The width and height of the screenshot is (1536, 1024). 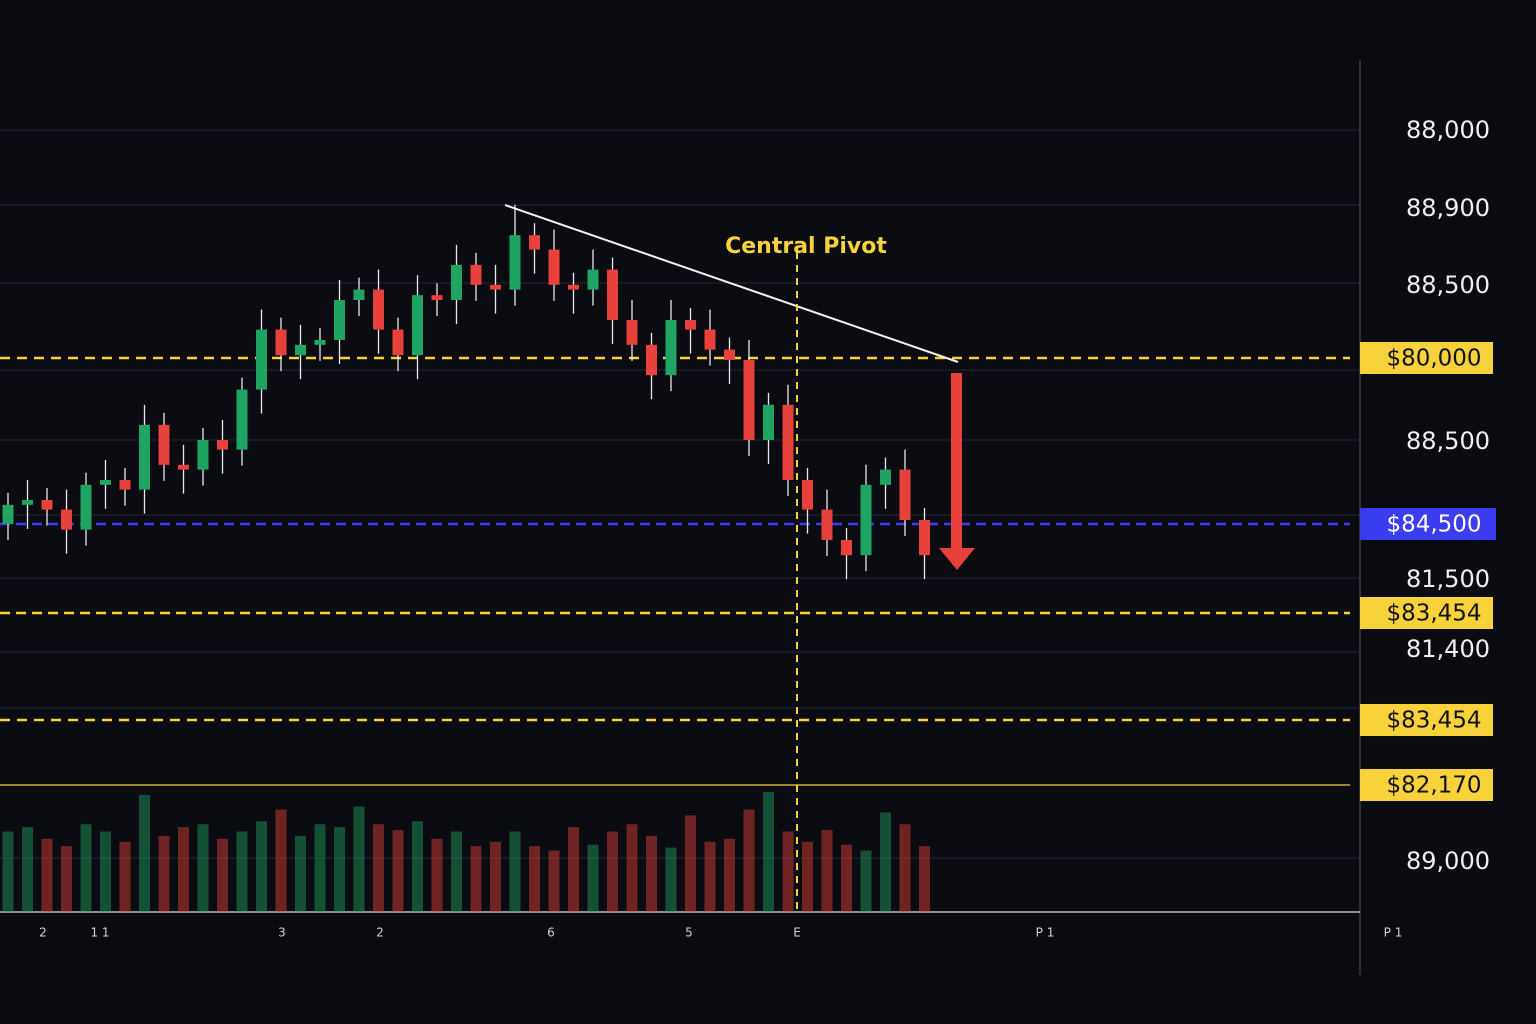 What do you see at coordinates (466, 852) in the screenshot?
I see `volume-layer` at bounding box center [466, 852].